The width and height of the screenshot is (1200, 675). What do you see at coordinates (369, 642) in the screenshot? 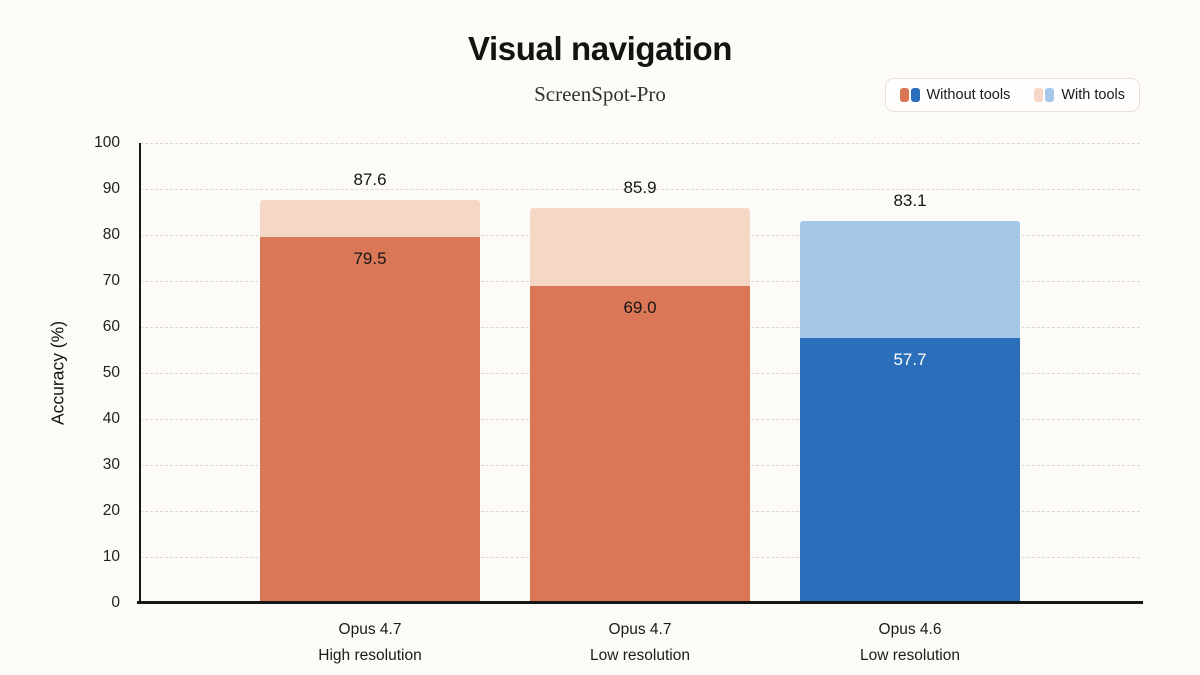
I see `x-axis-label: Opus 4.7 High resolution` at bounding box center [369, 642].